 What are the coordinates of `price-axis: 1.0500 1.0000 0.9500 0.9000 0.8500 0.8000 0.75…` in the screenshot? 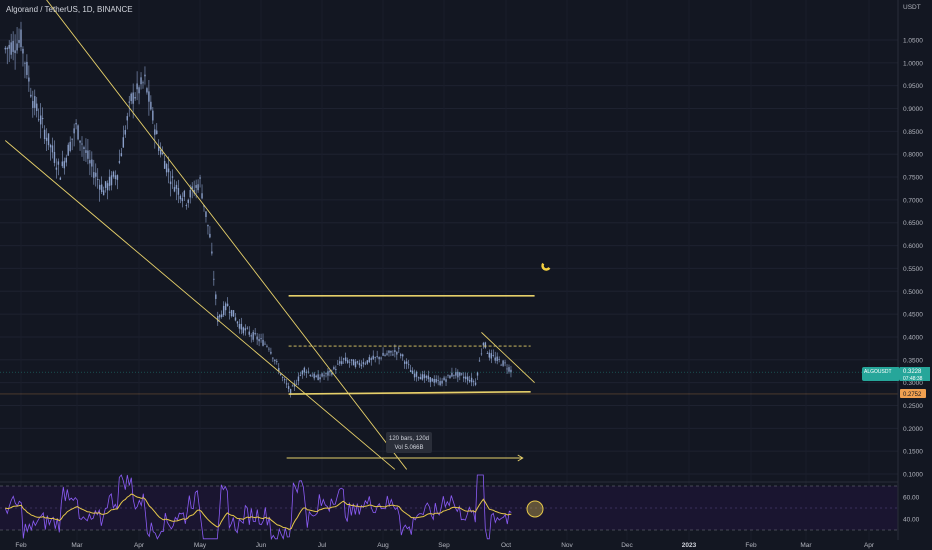 It's located at (910, 270).